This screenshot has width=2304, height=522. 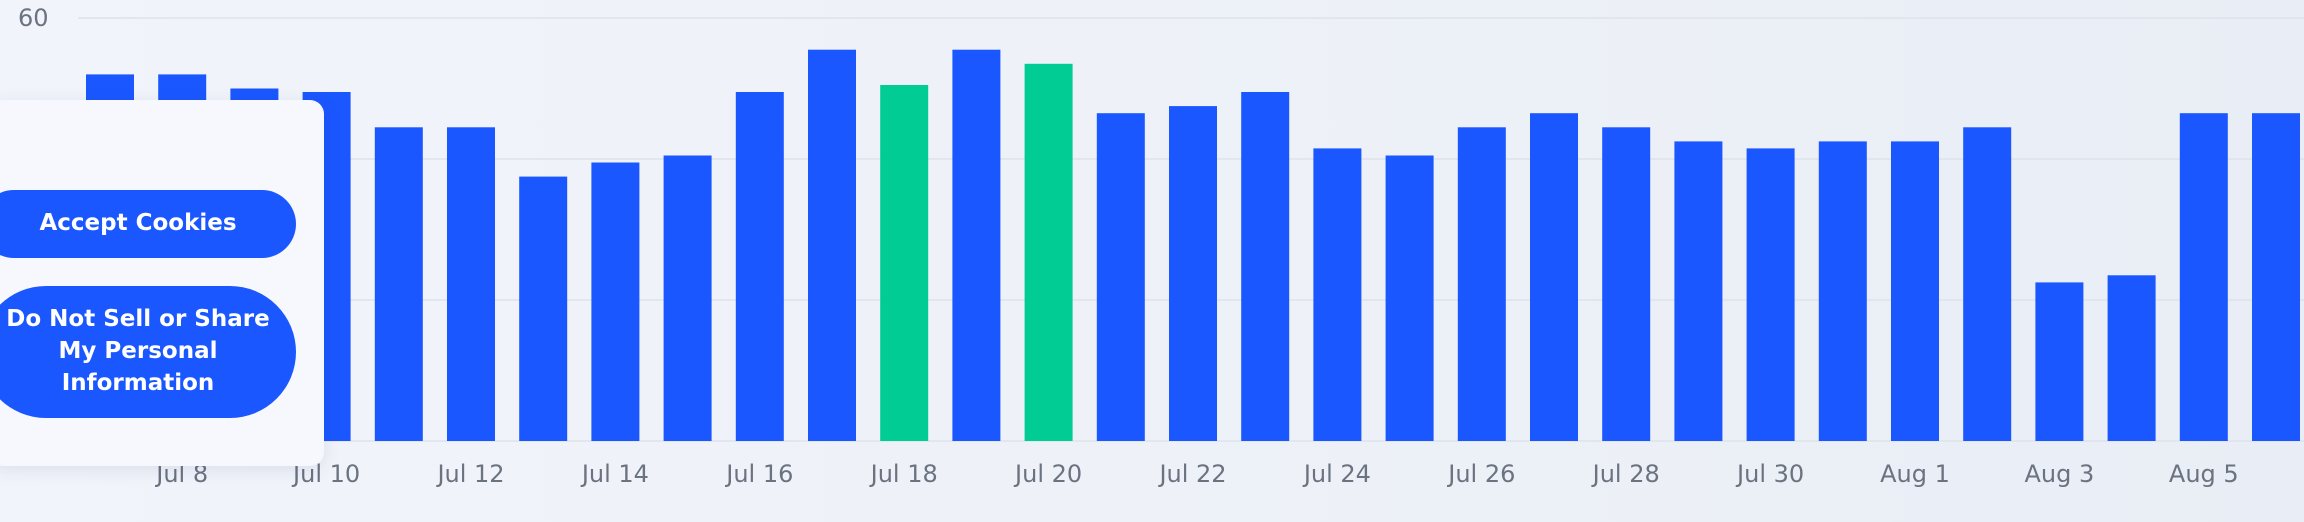 I want to click on x-tick-label: Jul 16, so click(x=758, y=474).